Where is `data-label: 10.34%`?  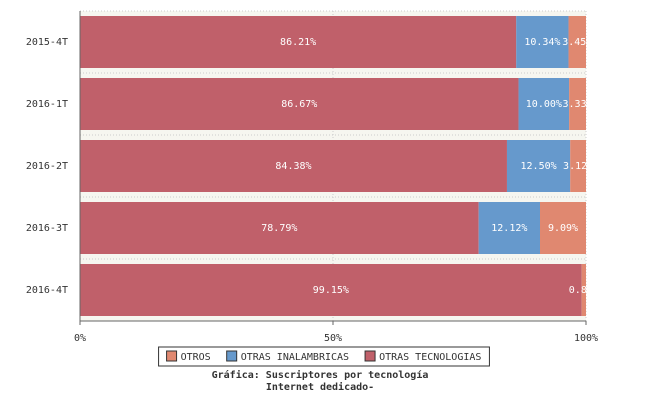 data-label: 10.34% is located at coordinates (542, 42).